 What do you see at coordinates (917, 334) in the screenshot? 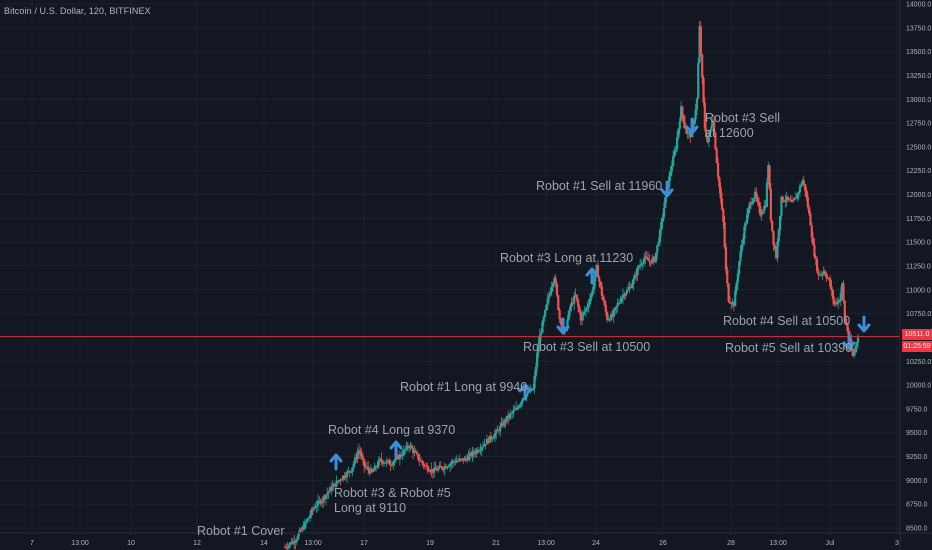
I see `last-price-tag: 10511.0` at bounding box center [917, 334].